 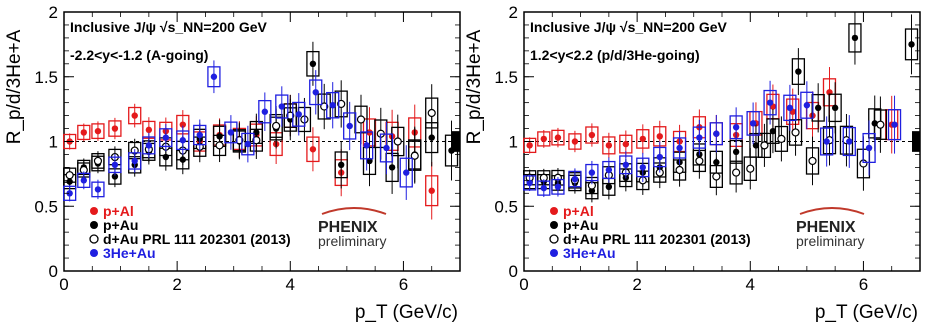 What do you see at coordinates (53, 12) in the screenshot?
I see `y-tick-label: 2` at bounding box center [53, 12].